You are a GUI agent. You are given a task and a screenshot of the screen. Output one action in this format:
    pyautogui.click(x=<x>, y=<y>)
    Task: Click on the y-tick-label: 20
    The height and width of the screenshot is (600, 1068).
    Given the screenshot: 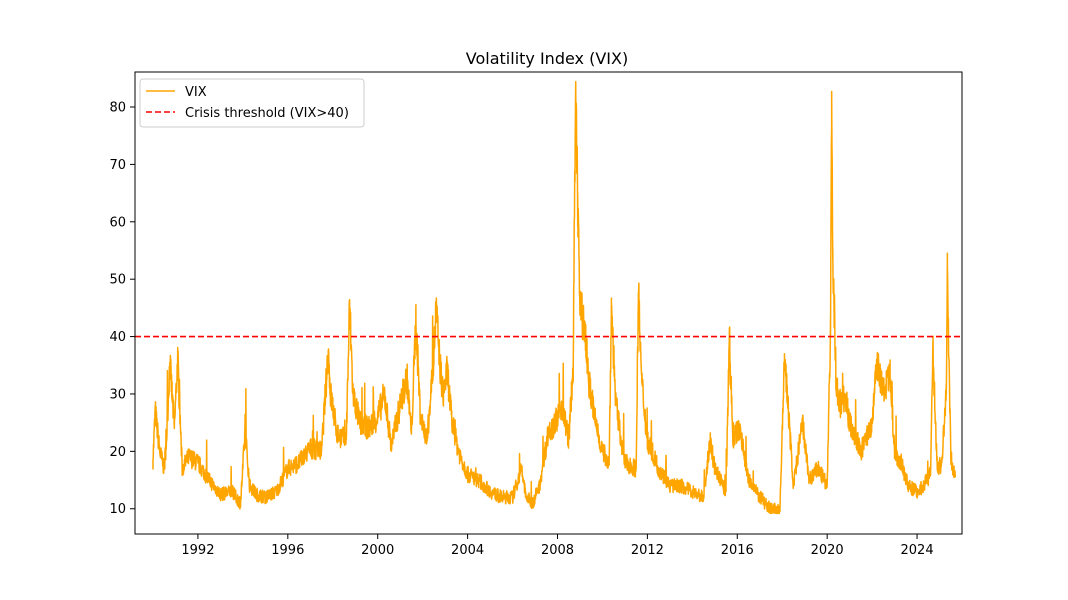 What is the action you would take?
    pyautogui.click(x=117, y=452)
    